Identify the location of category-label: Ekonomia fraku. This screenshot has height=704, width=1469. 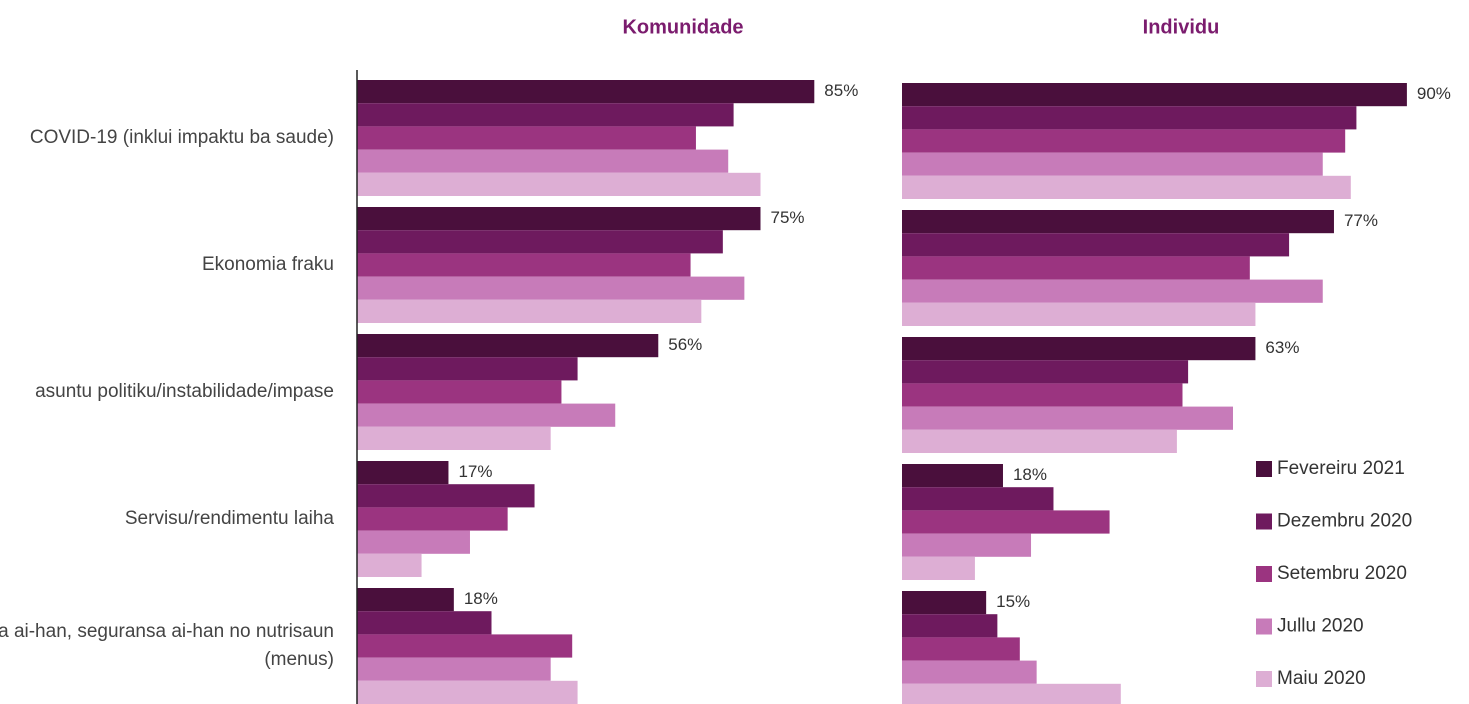
(267, 264).